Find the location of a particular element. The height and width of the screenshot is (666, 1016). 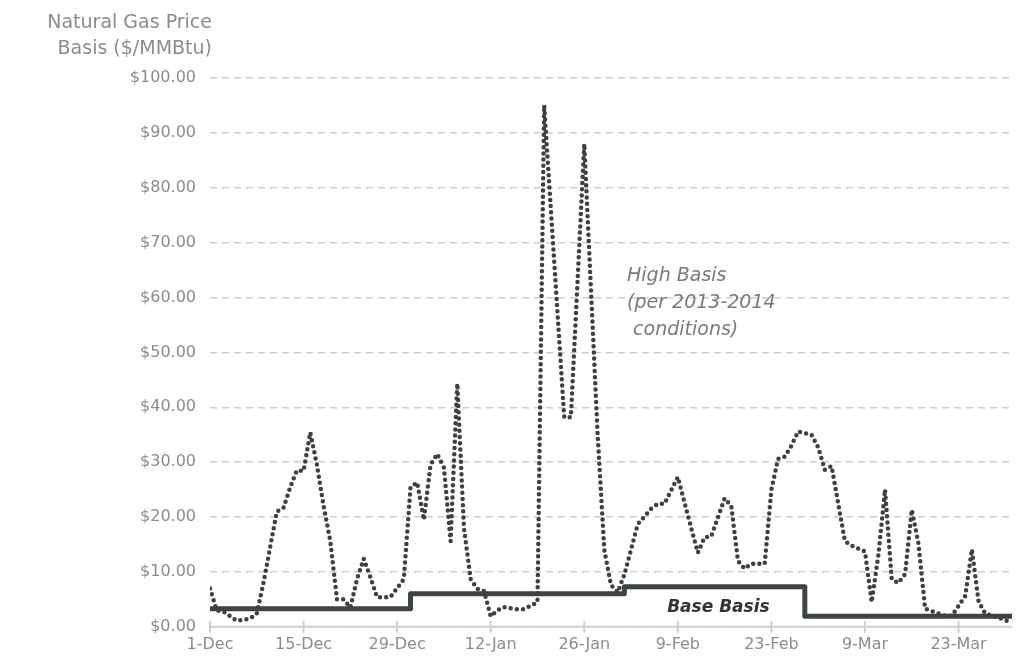

x-tick-label: 15-Dec is located at coordinates (304, 643).